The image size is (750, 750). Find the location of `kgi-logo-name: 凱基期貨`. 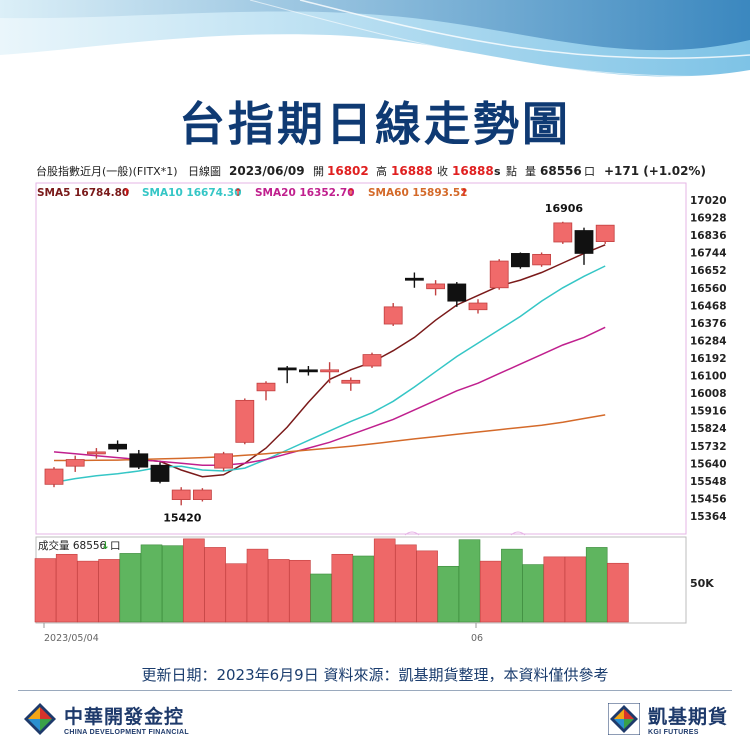

kgi-logo-name: 凱基期貨 is located at coordinates (687, 717).